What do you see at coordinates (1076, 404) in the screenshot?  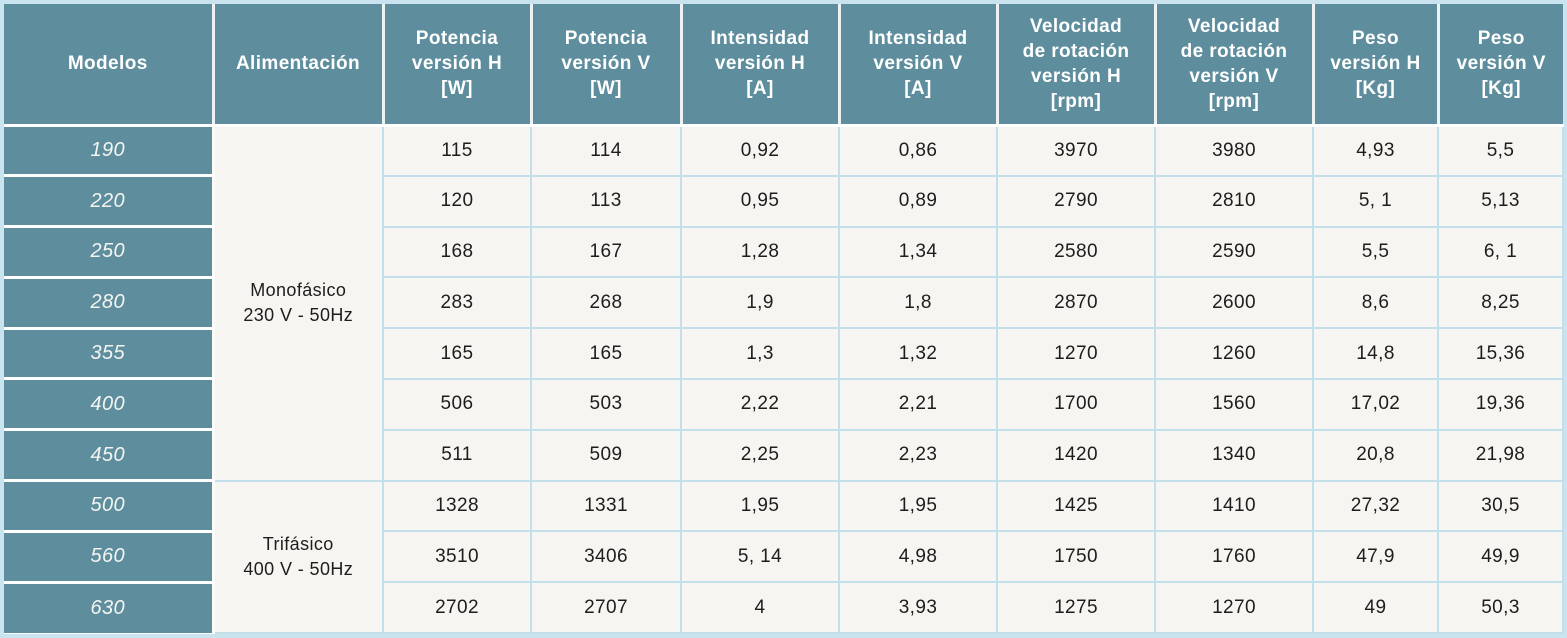 I see `velocidad-h-cell: 1700` at bounding box center [1076, 404].